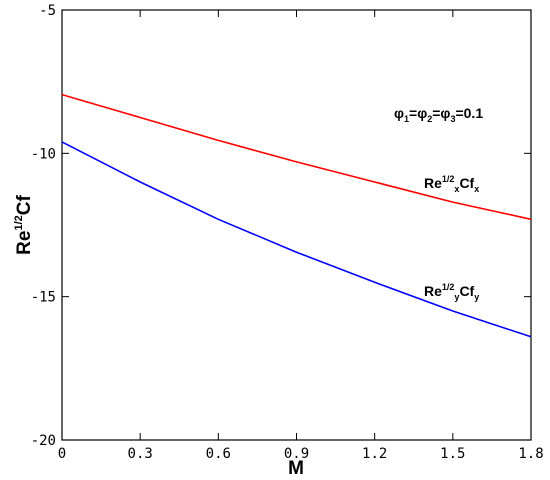 This screenshot has width=550, height=480. Describe the element at coordinates (452, 454) in the screenshot. I see `x-tick-label: 1.5` at that location.